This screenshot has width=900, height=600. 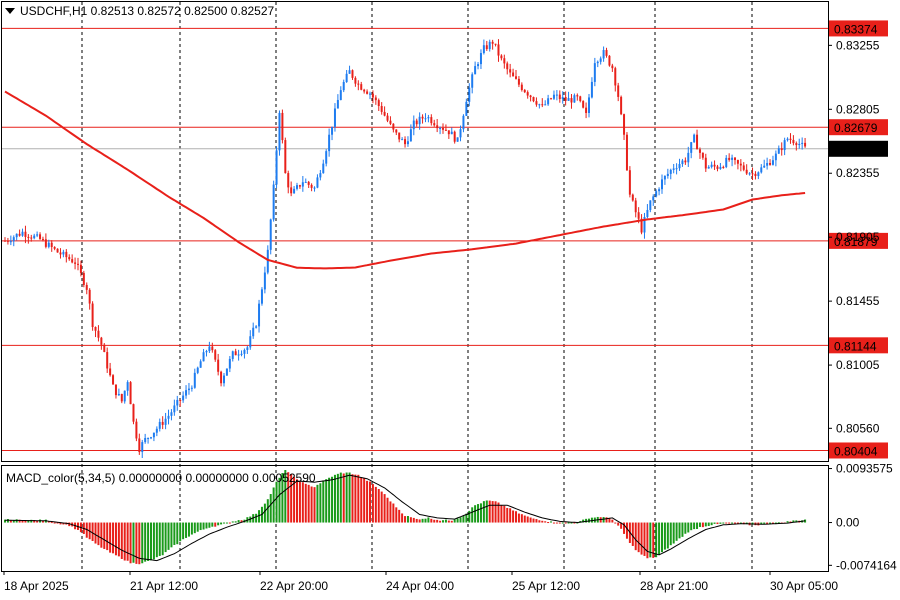 What do you see at coordinates (294, 586) in the screenshot?
I see `time-tick-label: 22 Apr 20:00` at bounding box center [294, 586].